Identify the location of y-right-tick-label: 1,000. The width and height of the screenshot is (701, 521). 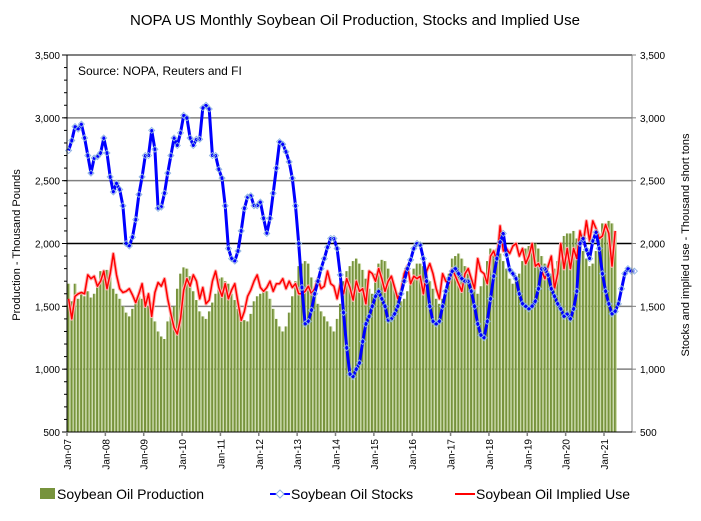
(652, 370).